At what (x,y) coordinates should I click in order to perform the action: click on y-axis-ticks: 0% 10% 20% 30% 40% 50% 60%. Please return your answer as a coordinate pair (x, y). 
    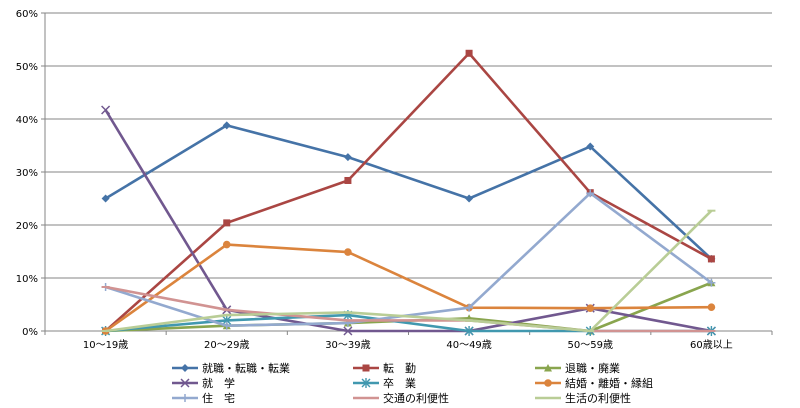
    Looking at the image, I should click on (30, 173).